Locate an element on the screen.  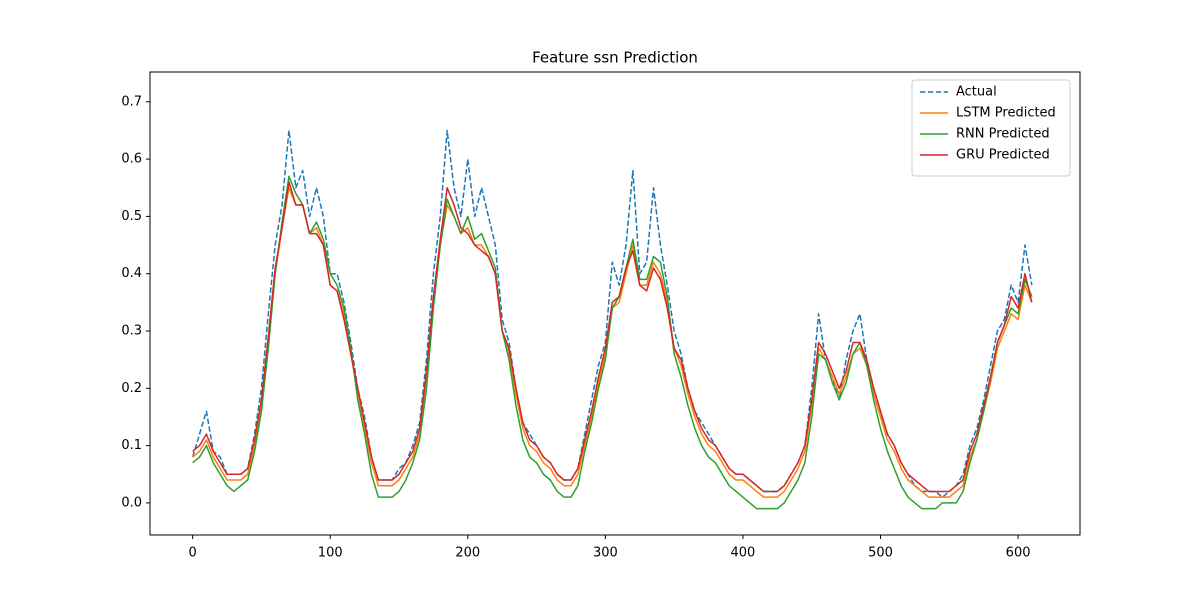
chart-title: Feature ssn Prediction is located at coordinates (615, 58).